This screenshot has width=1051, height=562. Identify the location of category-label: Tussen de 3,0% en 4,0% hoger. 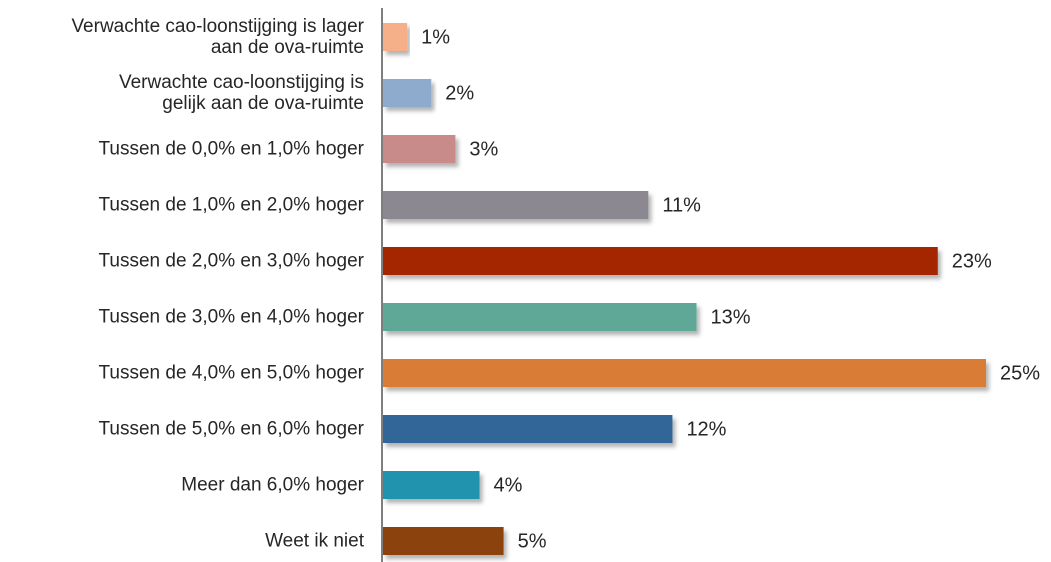
(231, 317).